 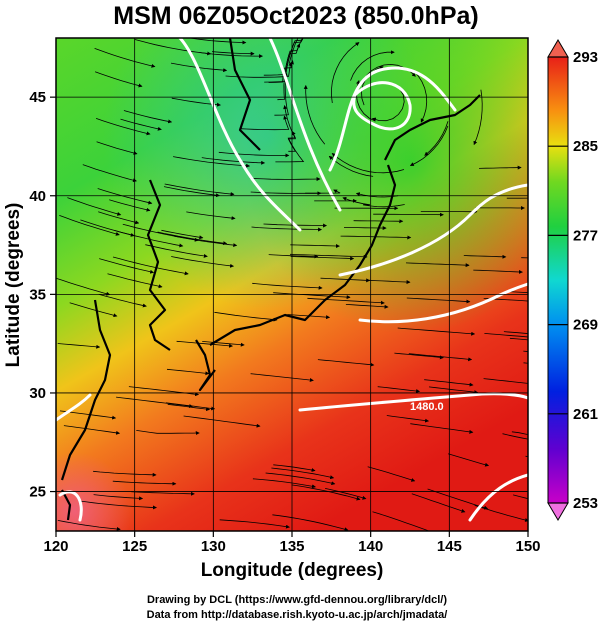 What do you see at coordinates (558, 48) in the screenshot?
I see `colorbar-top-arrow` at bounding box center [558, 48].